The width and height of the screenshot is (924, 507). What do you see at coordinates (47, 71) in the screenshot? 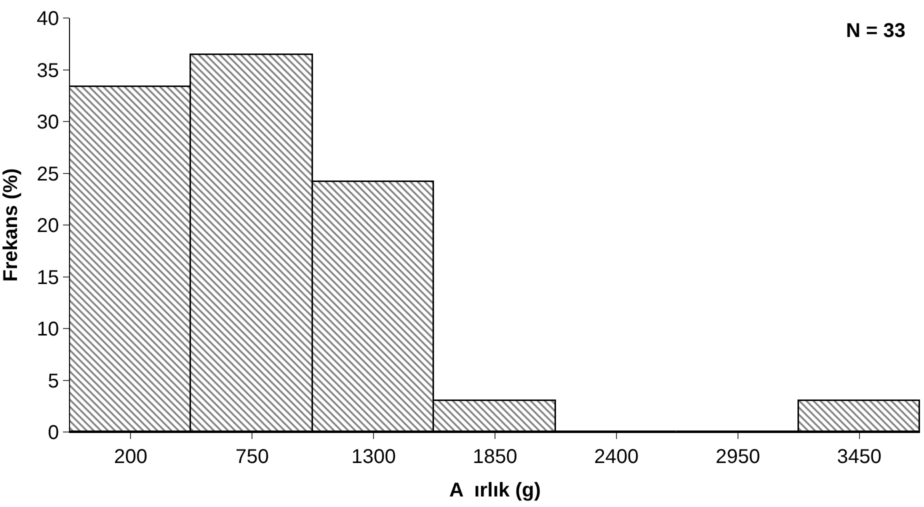
I see `y-tick-label: 35` at bounding box center [47, 71].